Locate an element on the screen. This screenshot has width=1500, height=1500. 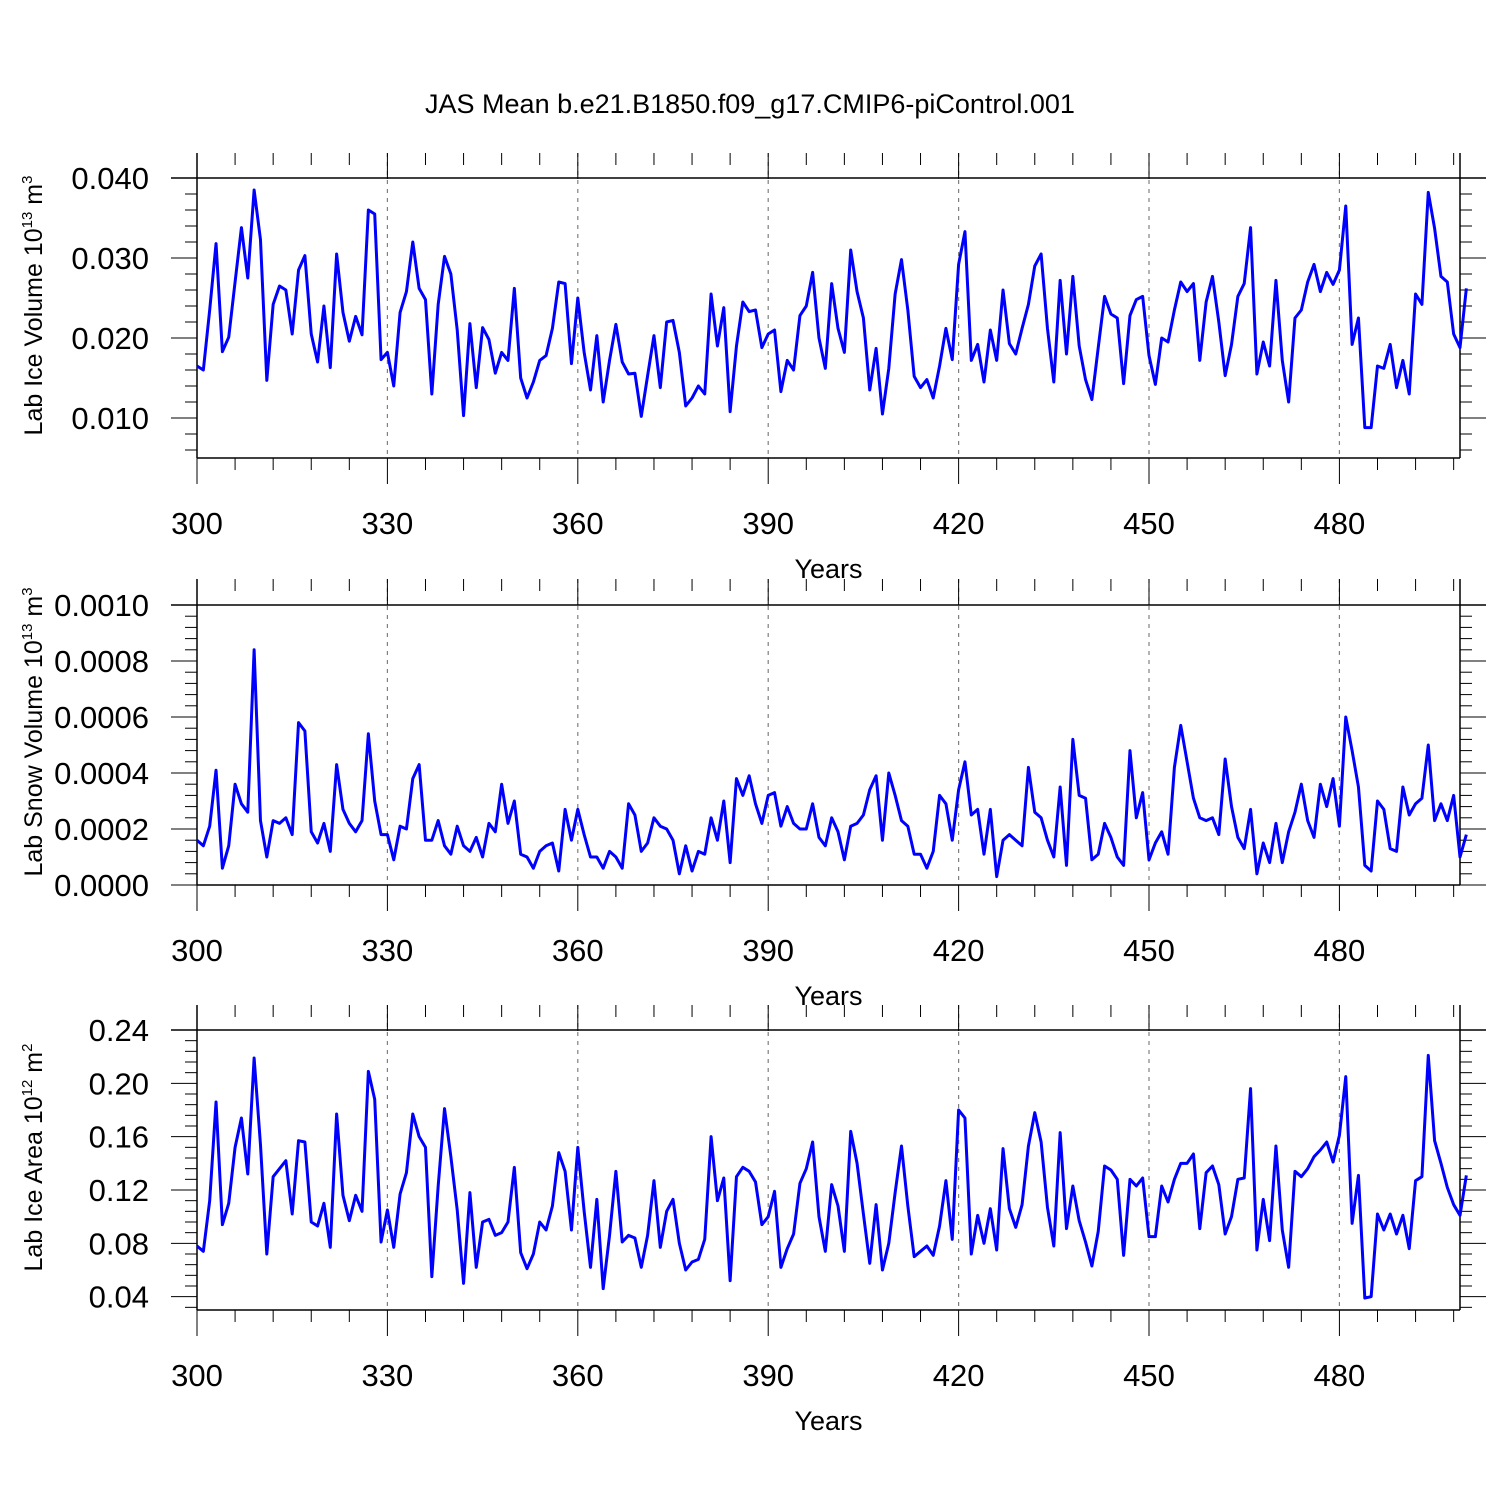
y-tick-label: 0.04 is located at coordinates (119, 1297).